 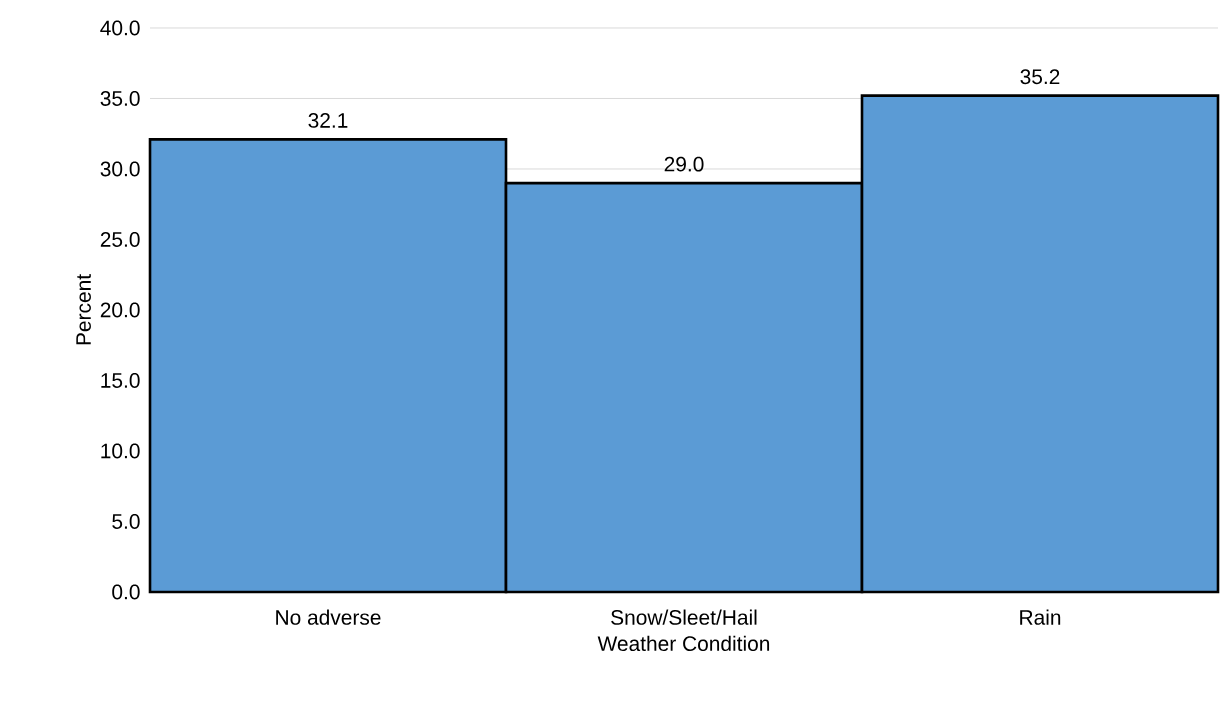 I want to click on y-tick-label: 20.0, so click(x=120, y=310).